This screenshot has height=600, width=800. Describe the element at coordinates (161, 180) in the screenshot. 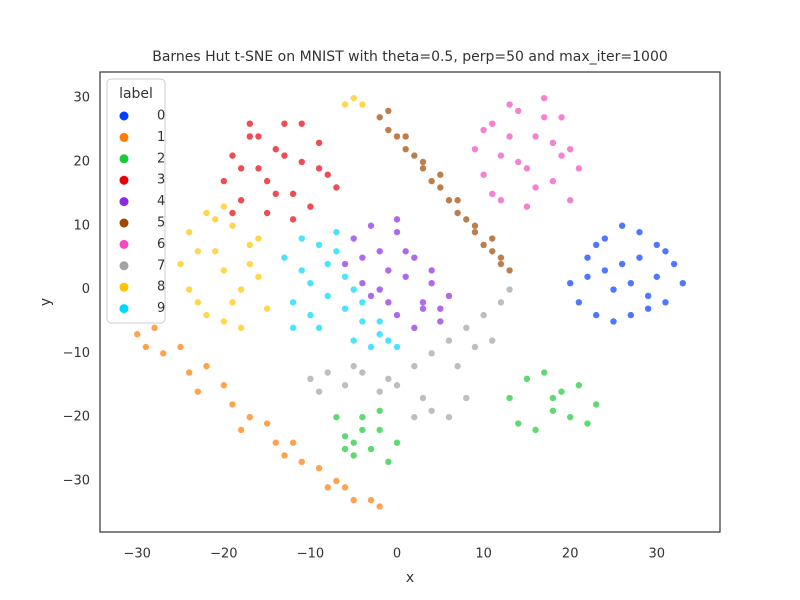

I see `legend-label: 3` at that location.